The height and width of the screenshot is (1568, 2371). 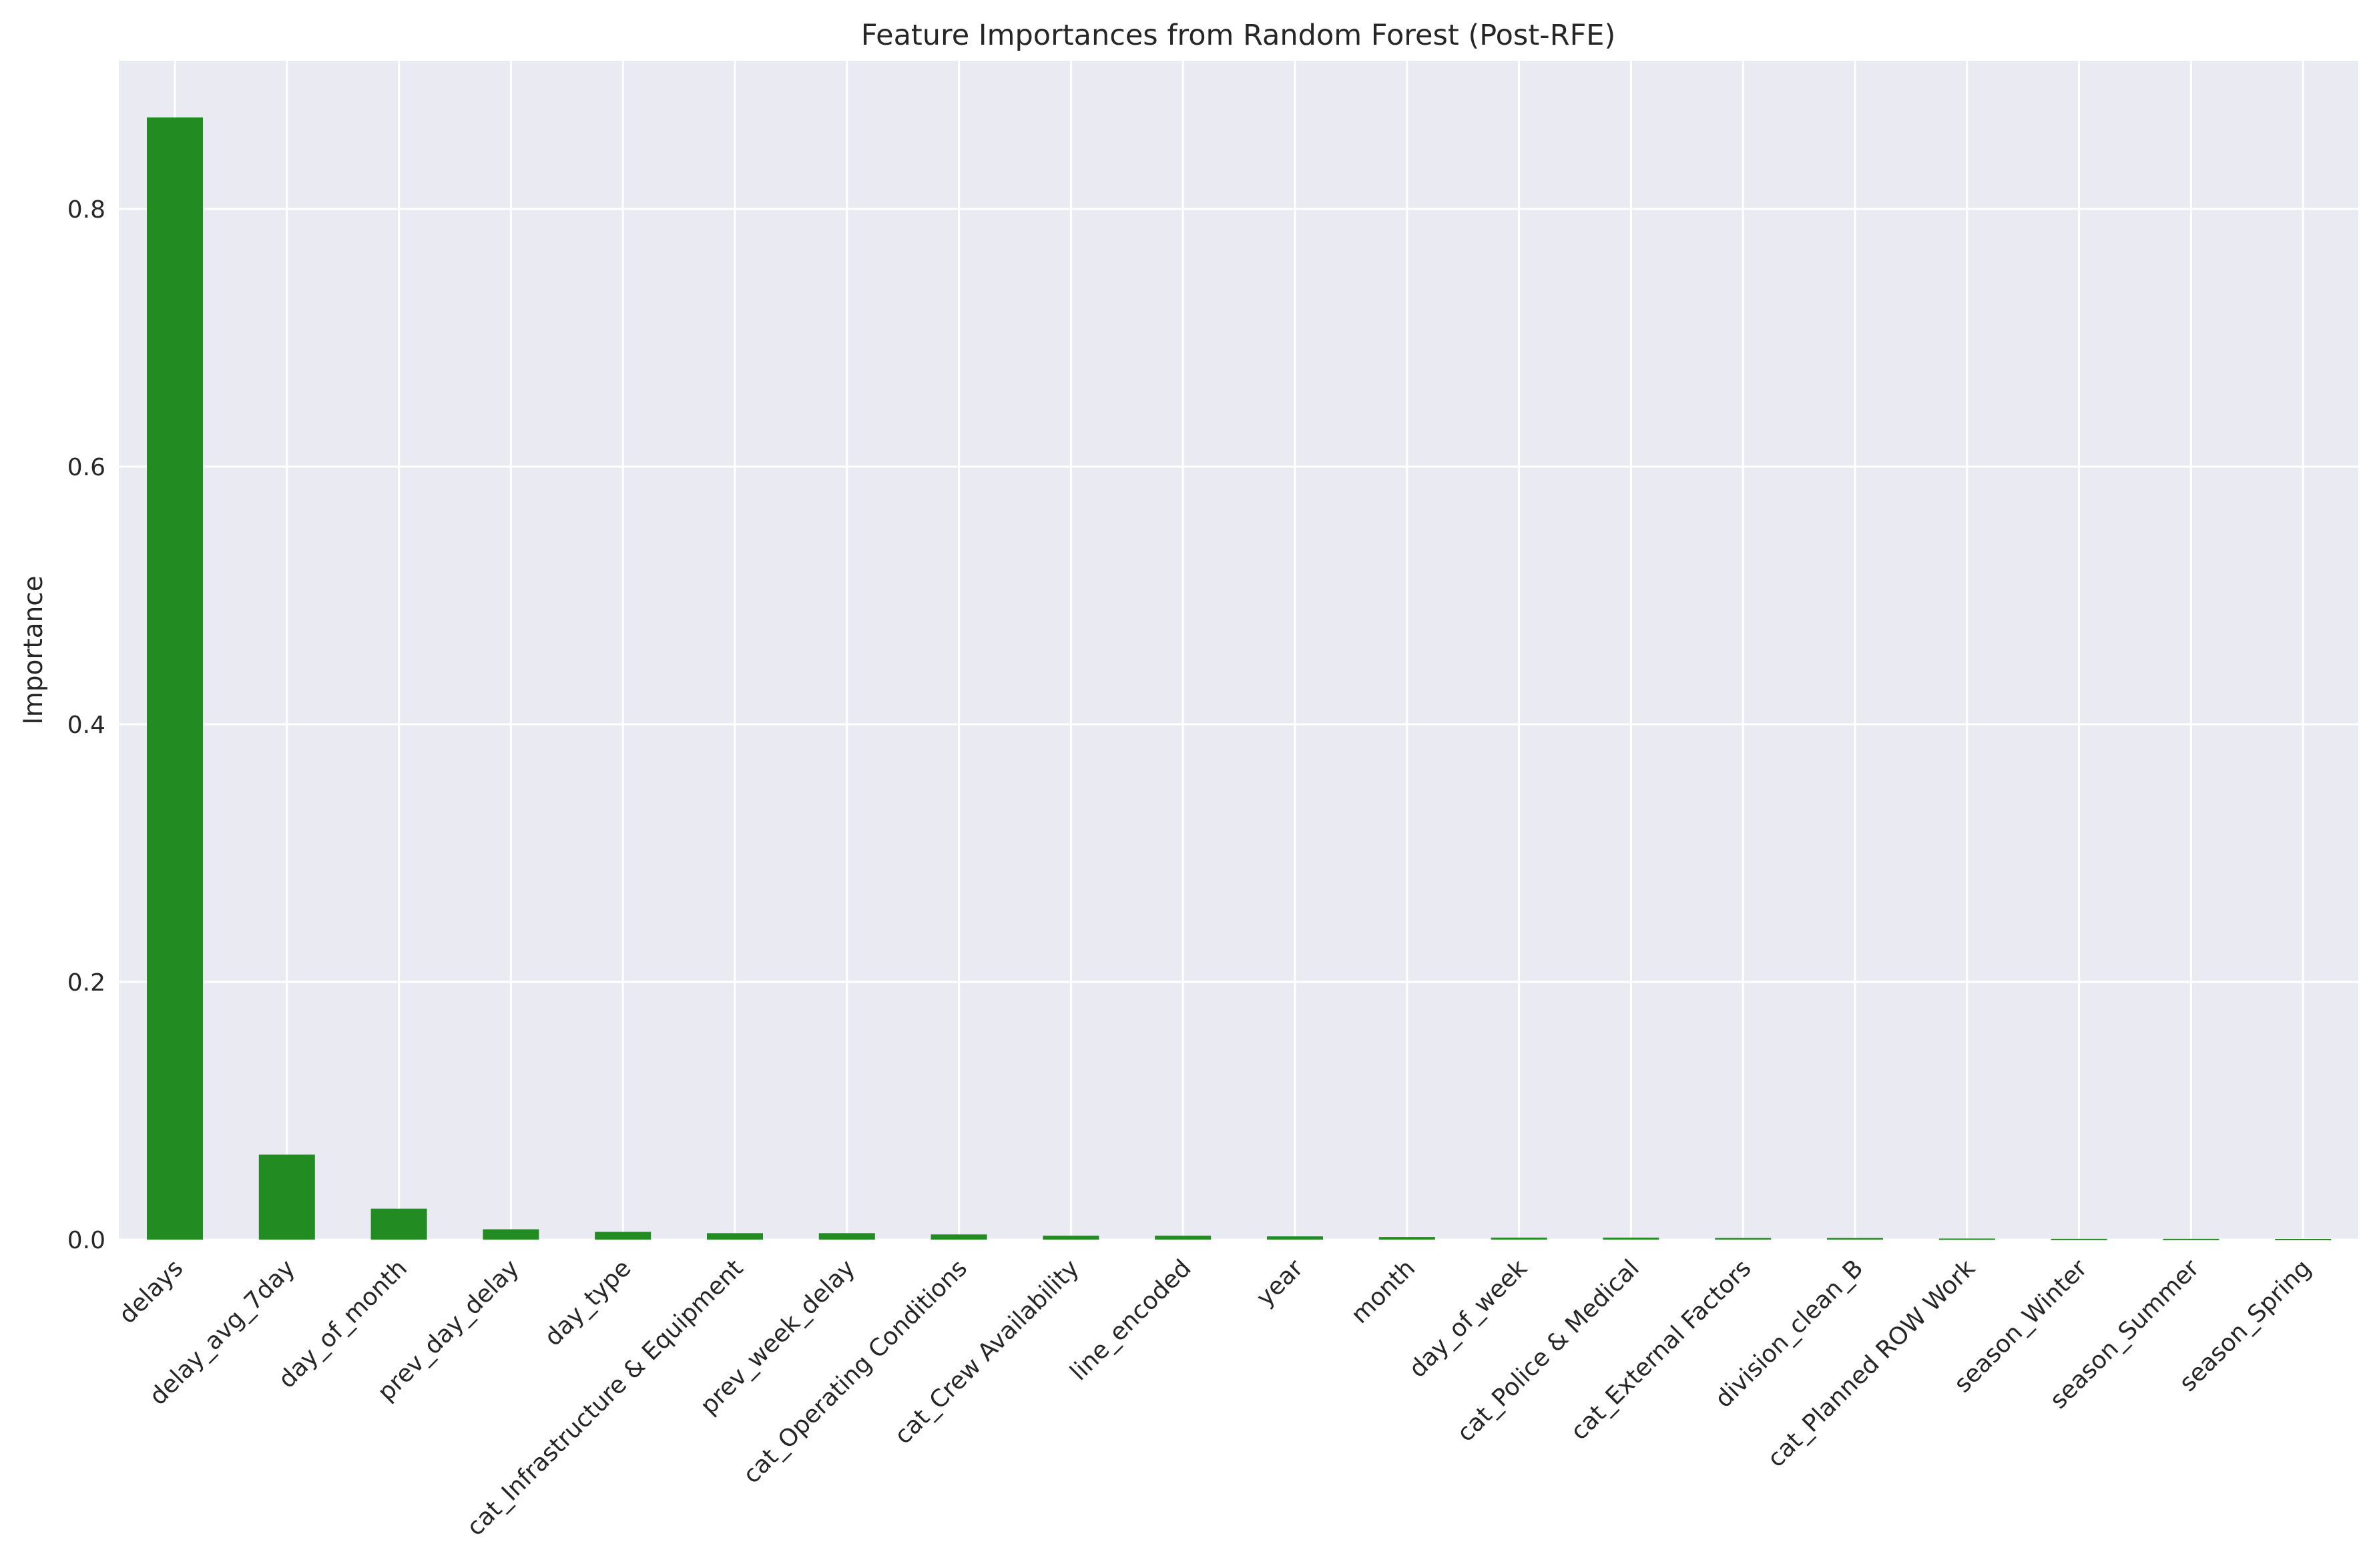 I want to click on x-tick-label: month, so click(x=1383, y=1291).